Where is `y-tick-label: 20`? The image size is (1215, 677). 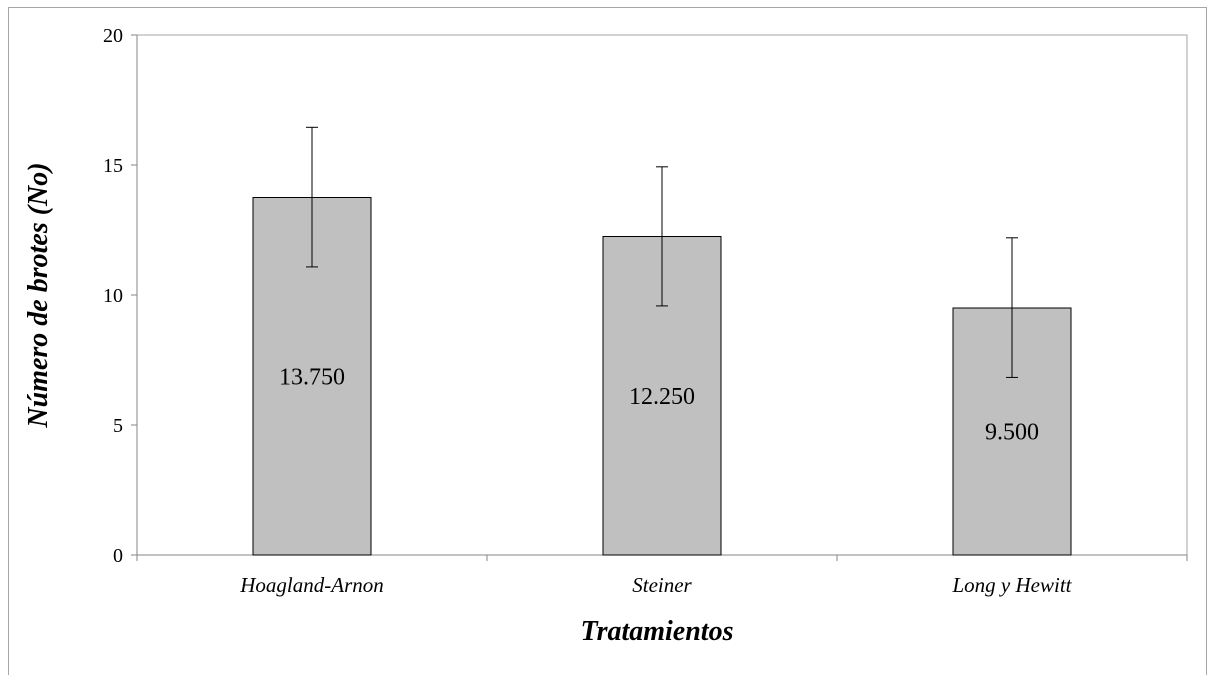 y-tick-label: 20 is located at coordinates (113, 36).